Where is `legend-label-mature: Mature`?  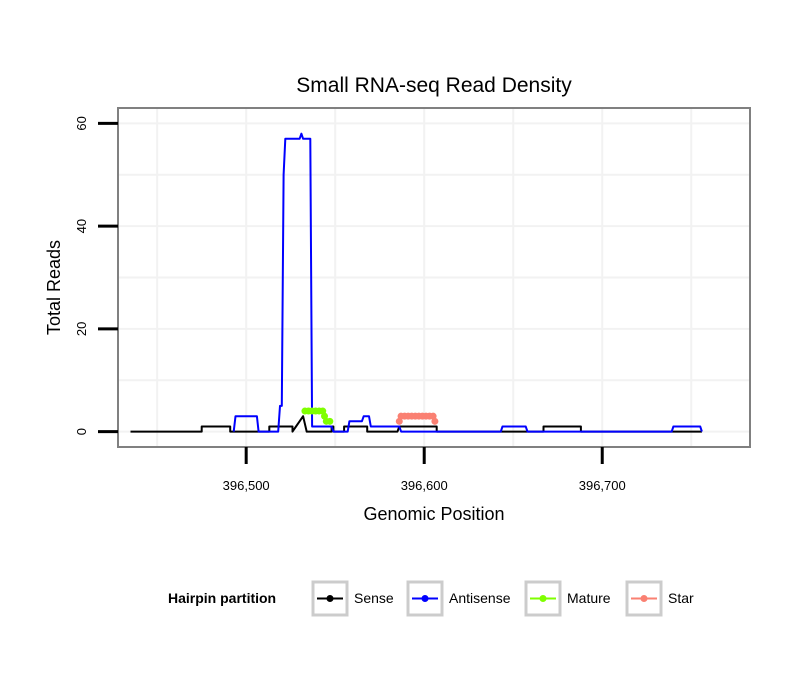 legend-label-mature: Mature is located at coordinates (589, 598).